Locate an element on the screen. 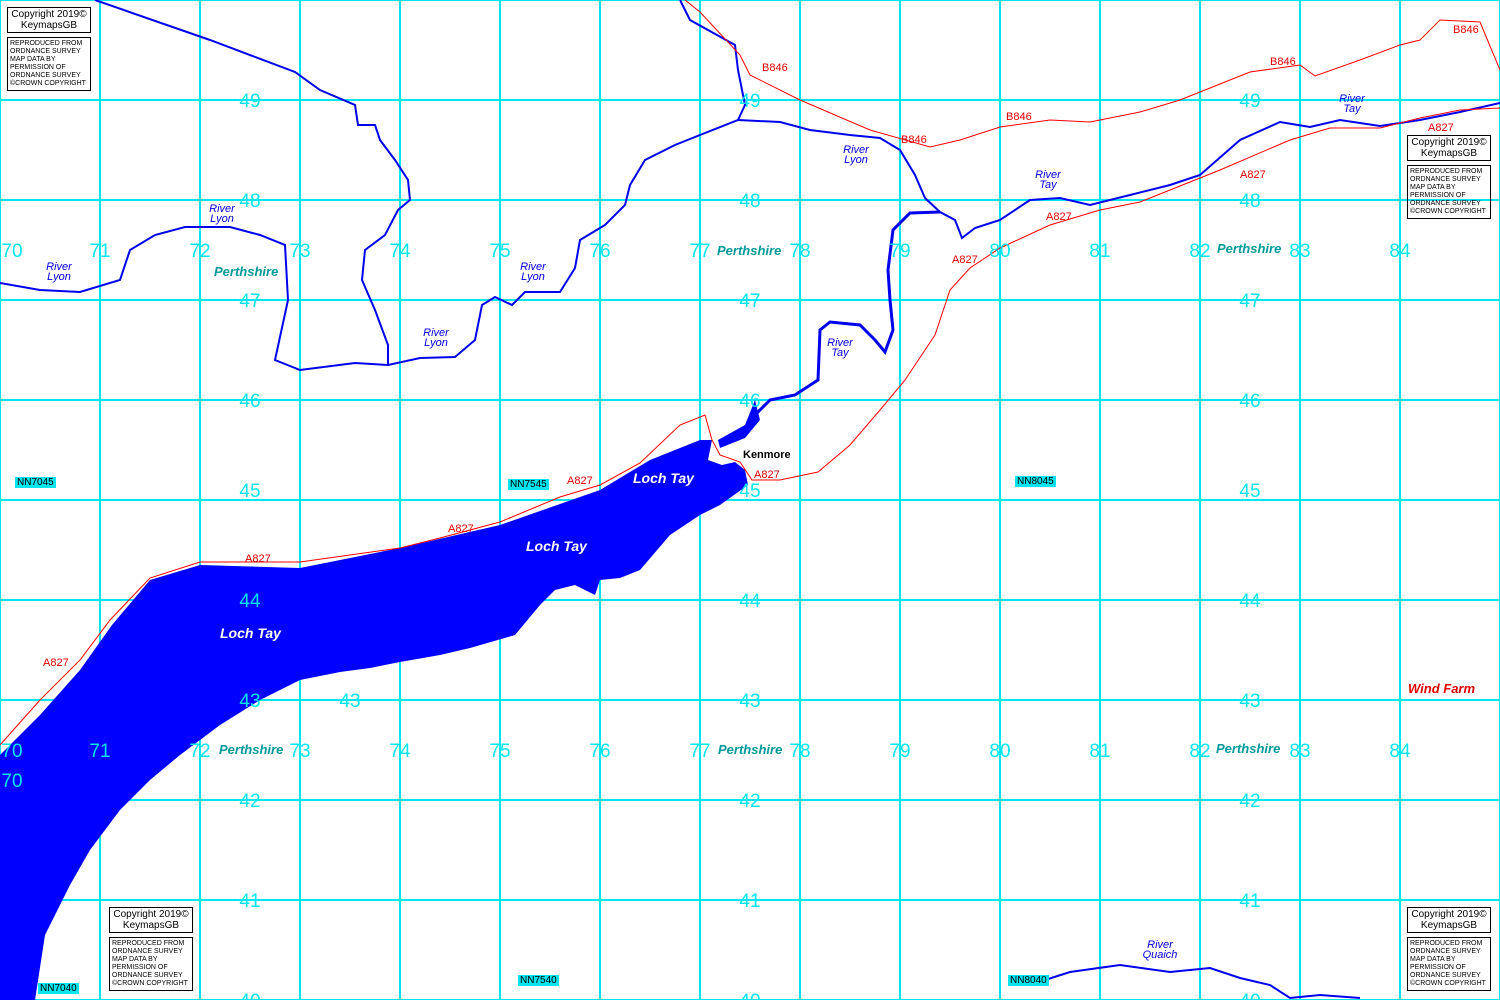 This screenshot has height=1000, width=1500. northing-label: 46 is located at coordinates (749, 401).